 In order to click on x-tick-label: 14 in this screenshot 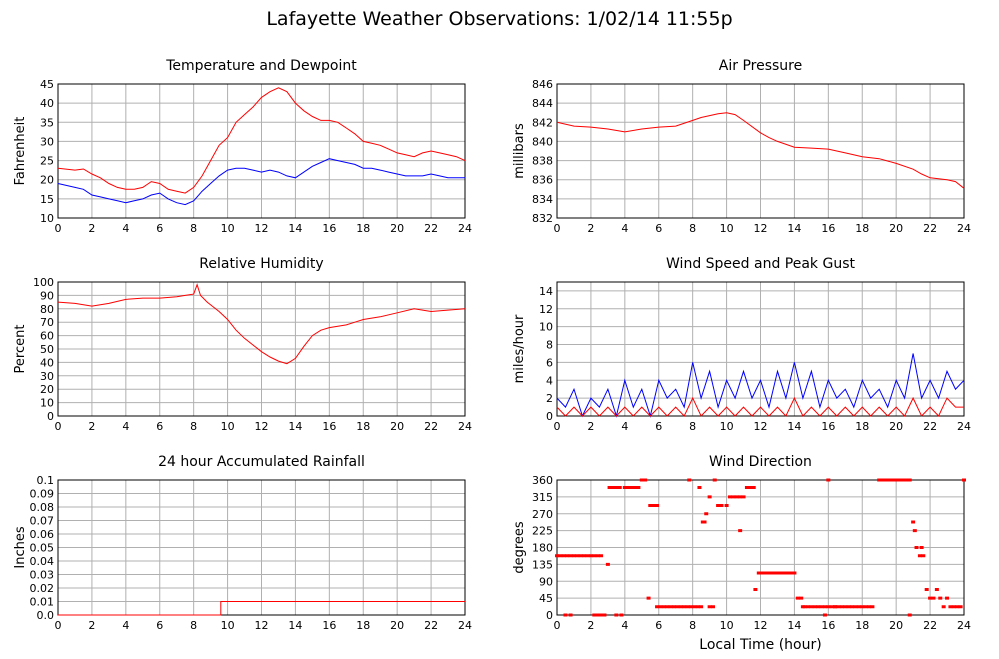, I will do `click(295, 426)`.